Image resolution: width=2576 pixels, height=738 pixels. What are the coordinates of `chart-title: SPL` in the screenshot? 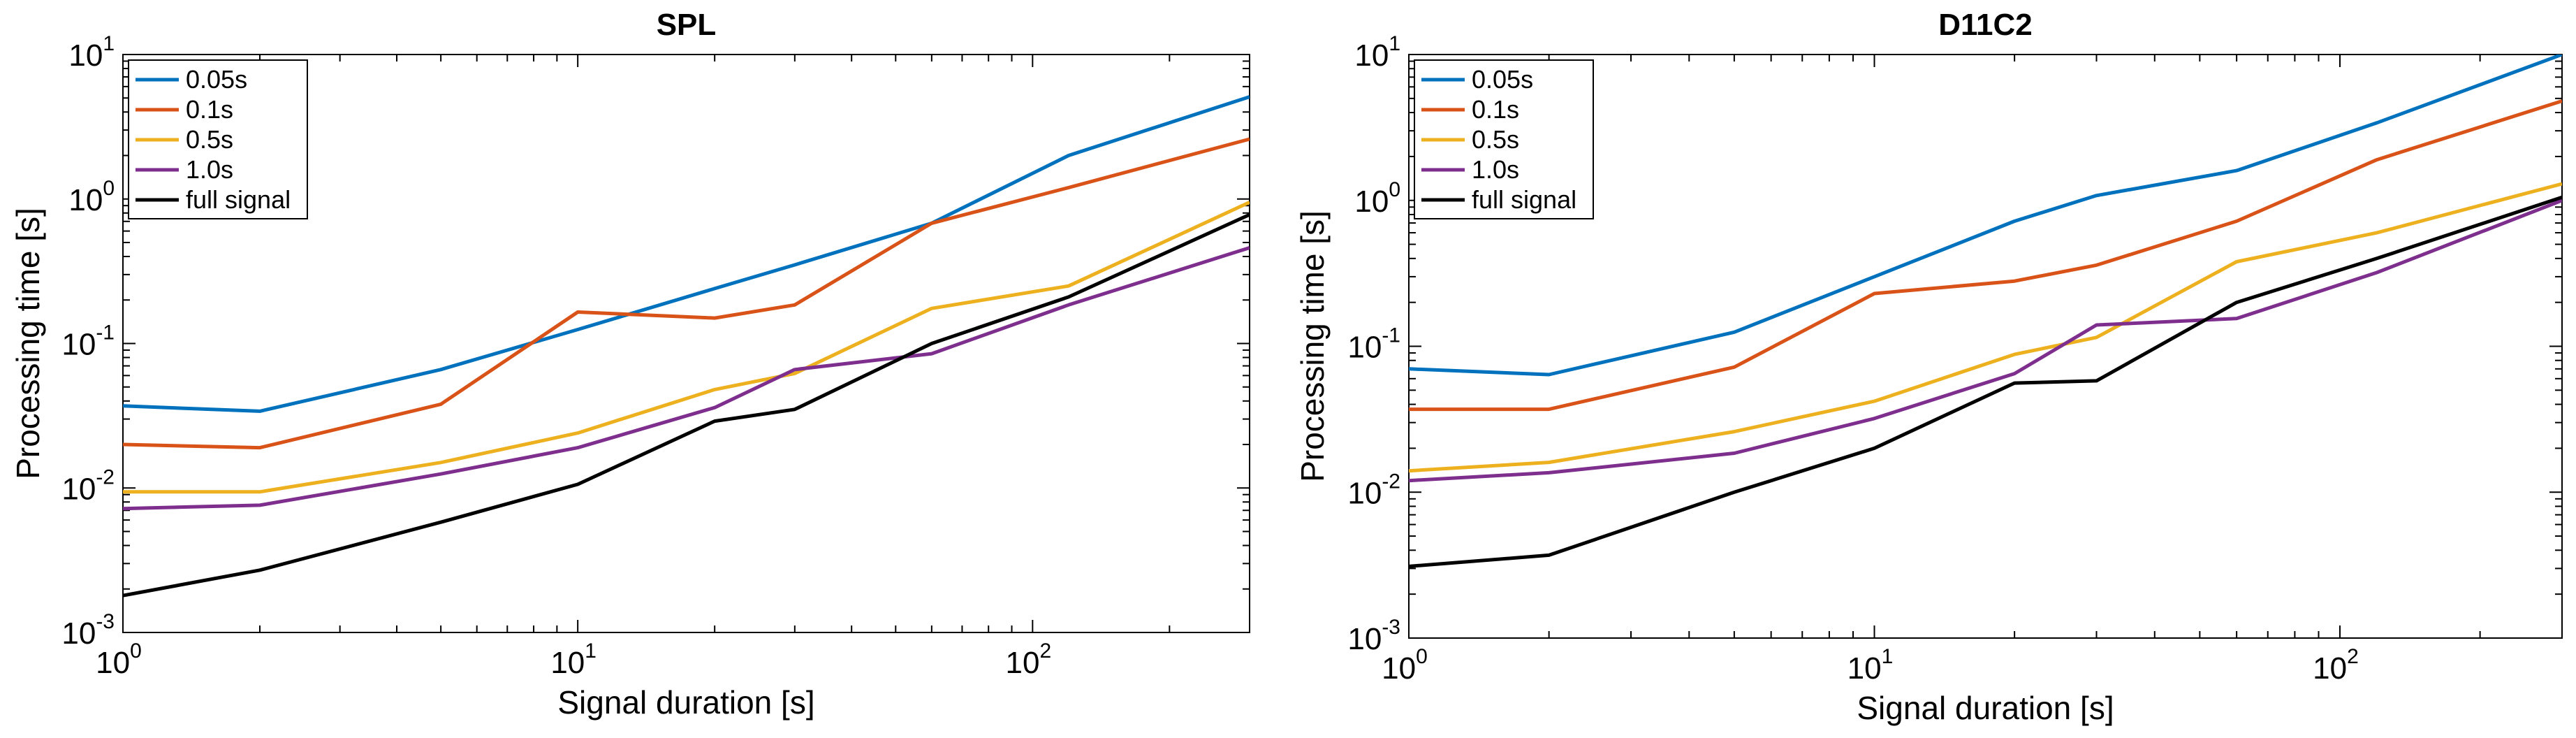 It's located at (687, 25).